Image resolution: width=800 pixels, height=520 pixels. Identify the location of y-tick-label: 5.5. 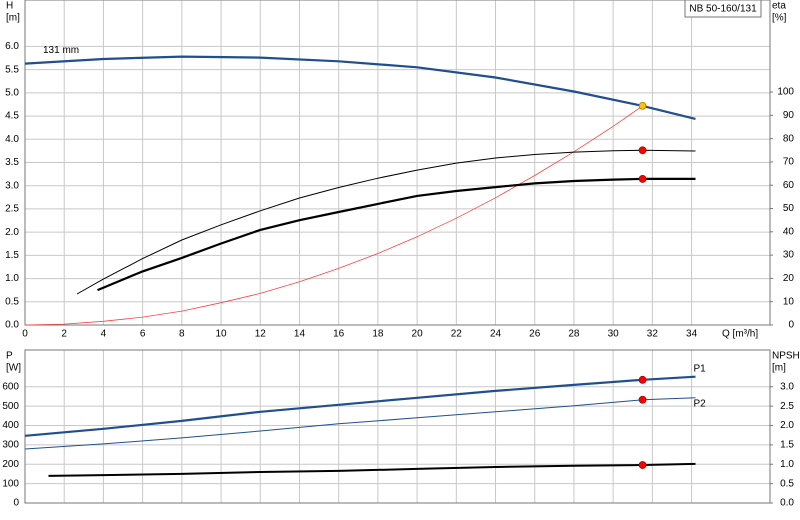
(12, 69).